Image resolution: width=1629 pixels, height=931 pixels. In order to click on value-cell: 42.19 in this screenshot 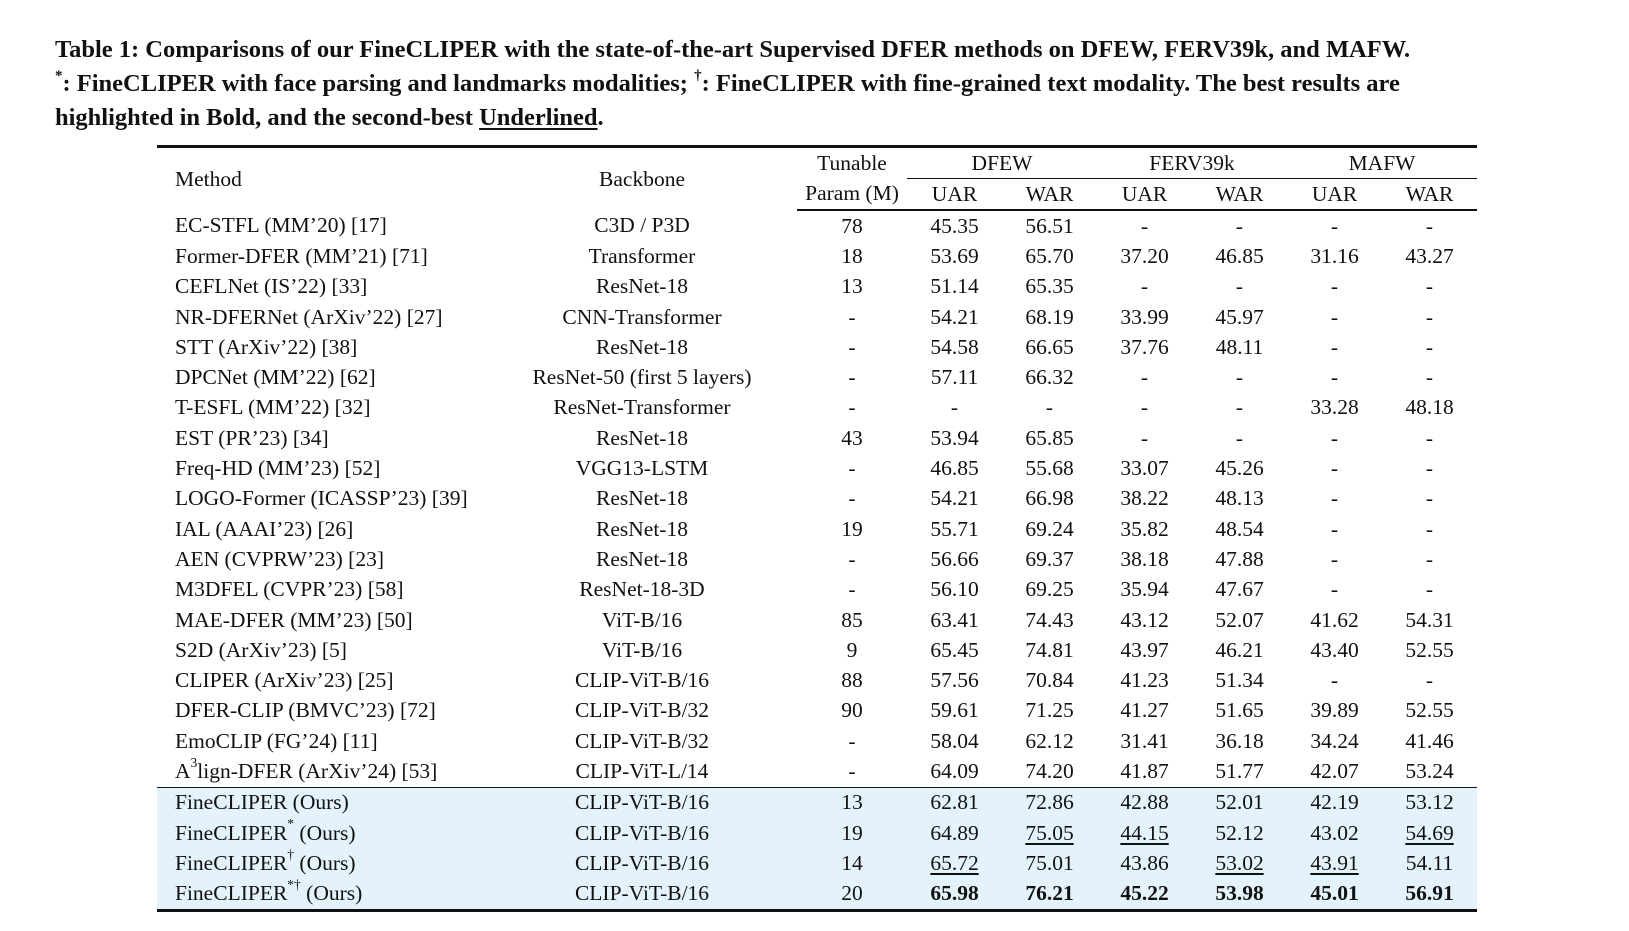, I will do `click(1335, 802)`.